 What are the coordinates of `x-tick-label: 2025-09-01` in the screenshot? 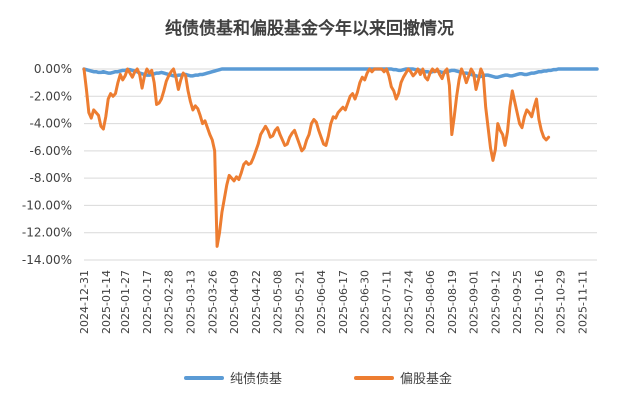 It's located at (474, 302).